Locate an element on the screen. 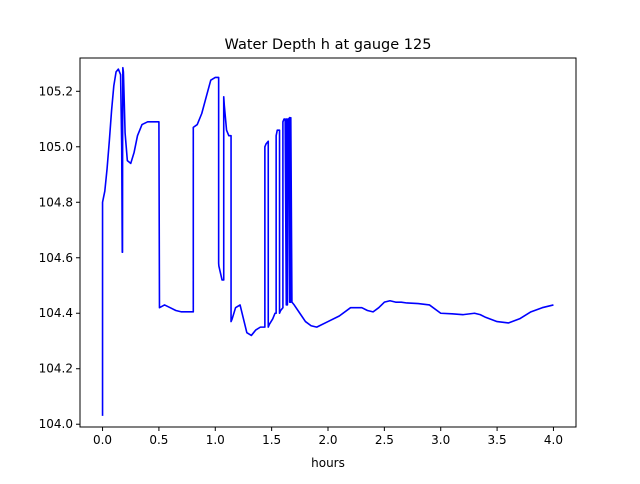 This screenshot has height=484, width=640. x-tick-label: 2.5 is located at coordinates (384, 440).